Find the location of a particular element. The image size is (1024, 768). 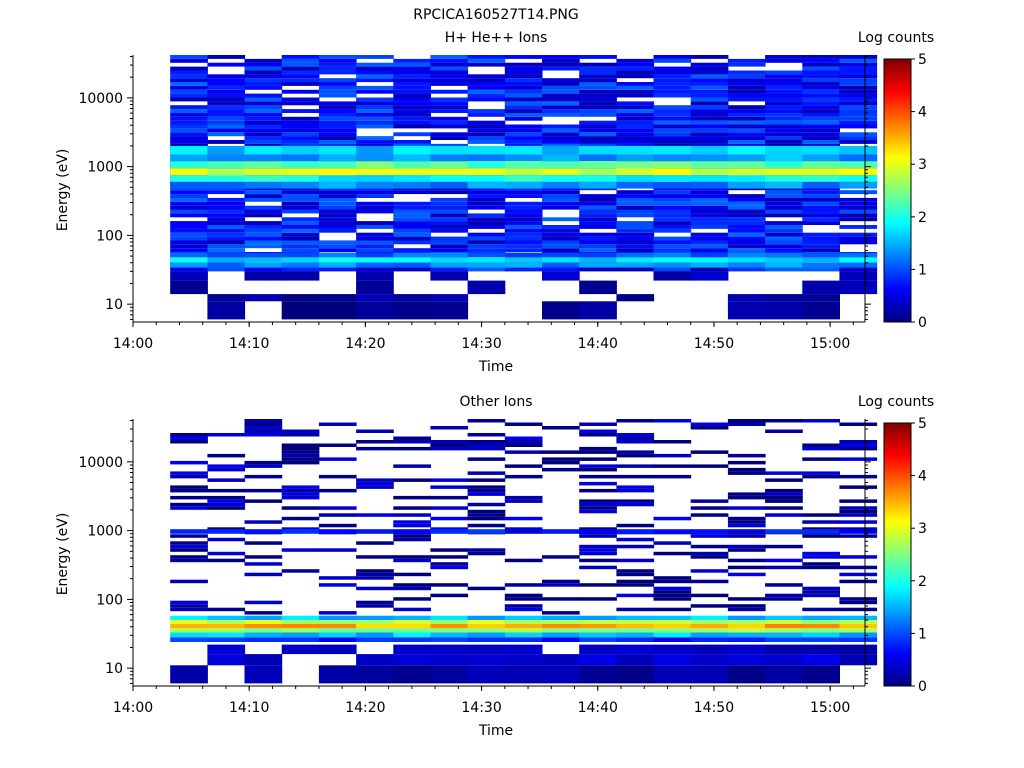

bottom-y-tick-label: 100 is located at coordinates (109, 600).